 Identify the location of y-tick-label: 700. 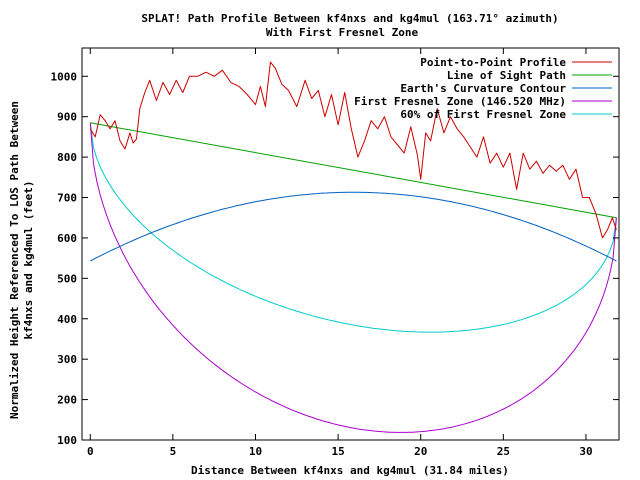
(67, 198).